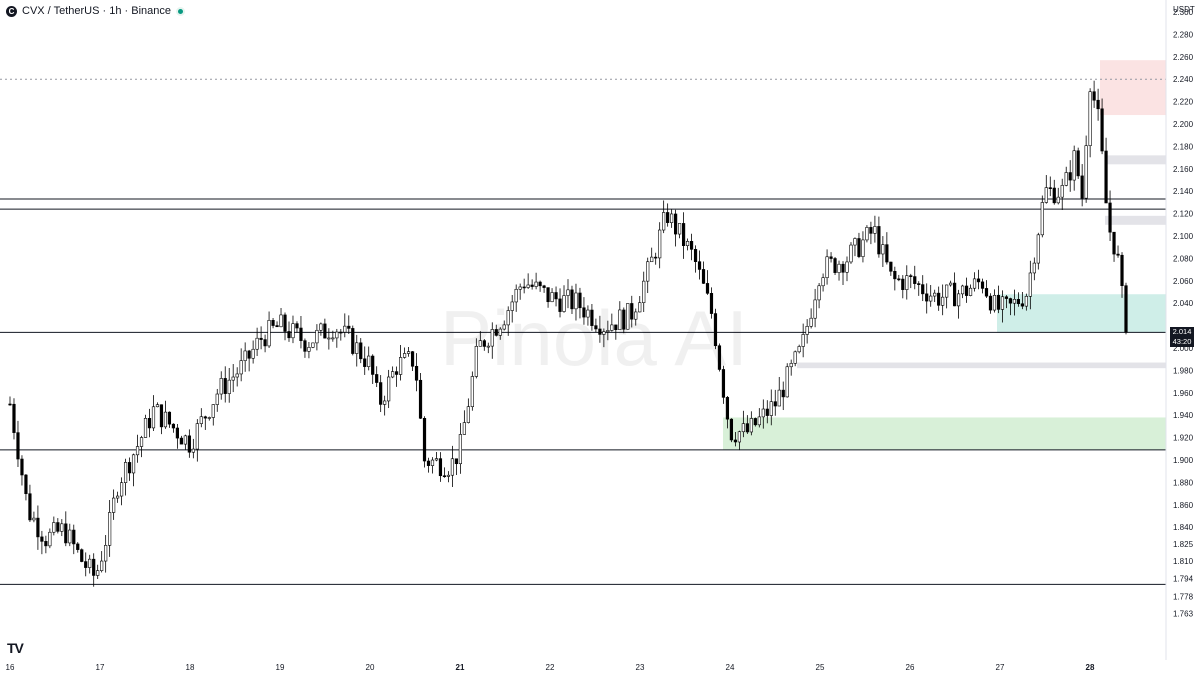  I want to click on price-tick-label: 1.860, so click(1183, 505).